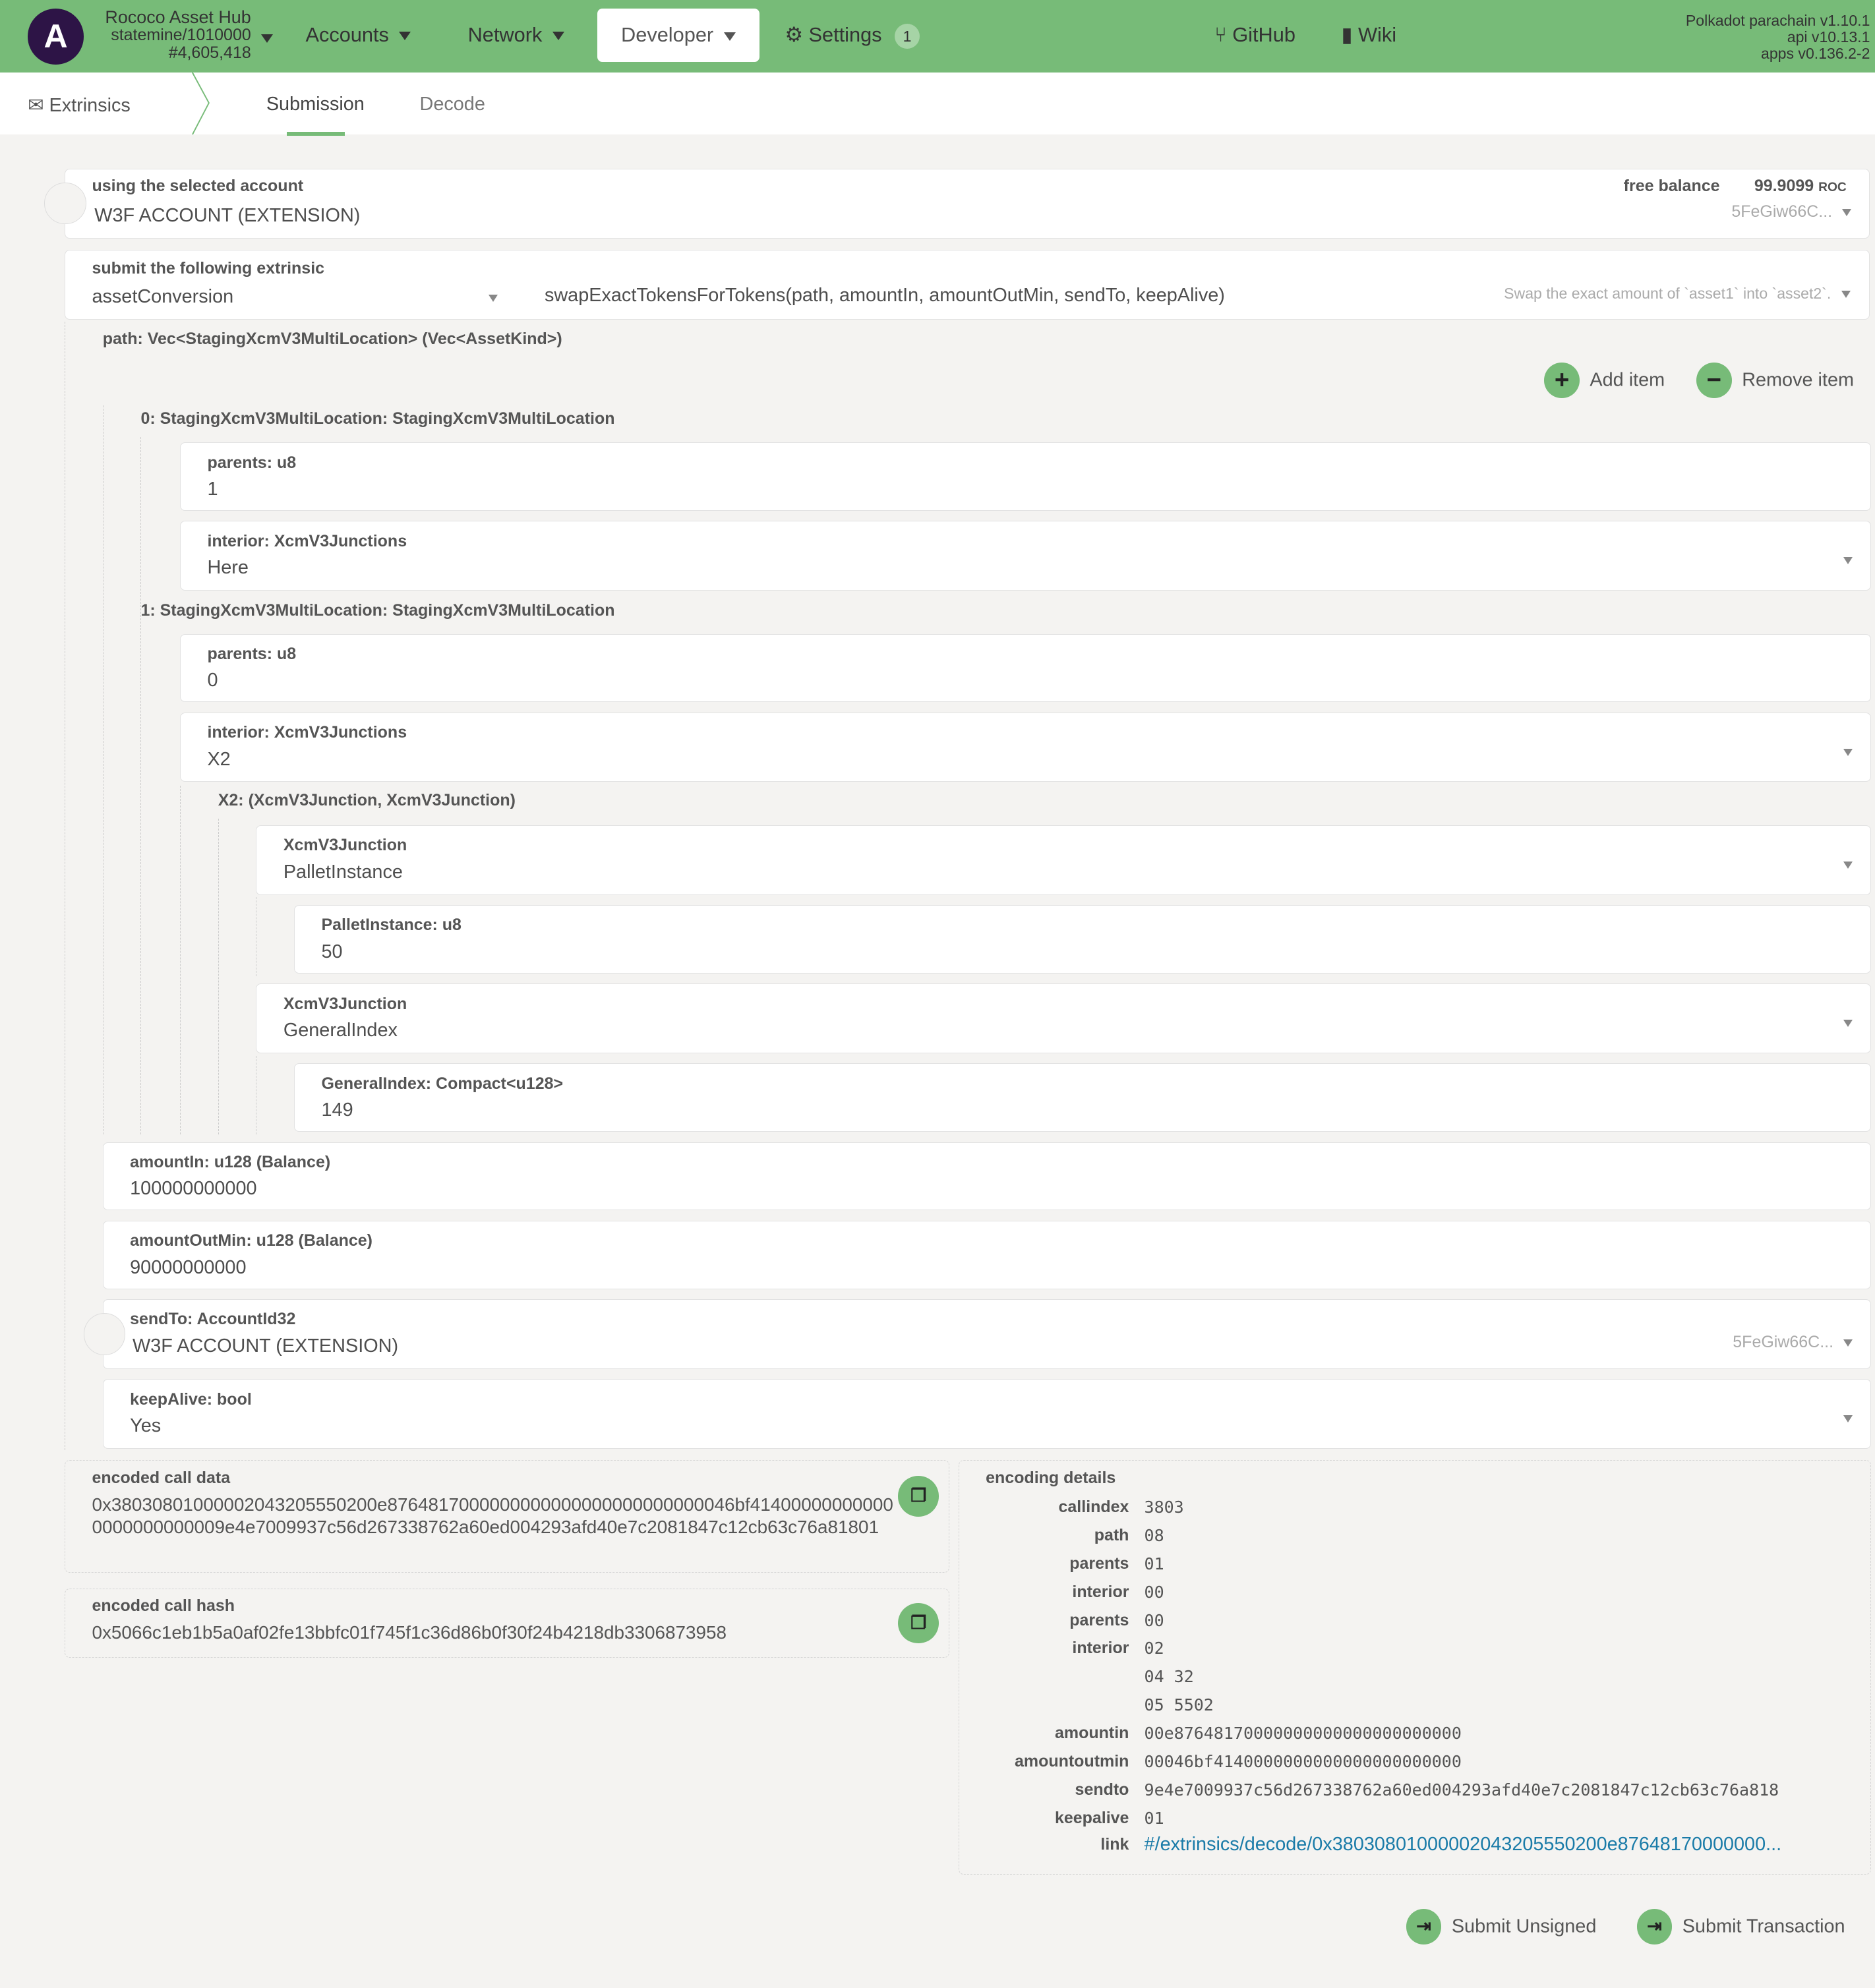 This screenshot has width=1875, height=1988. I want to click on field-label: interior: XcmV3Junctions, so click(307, 540).